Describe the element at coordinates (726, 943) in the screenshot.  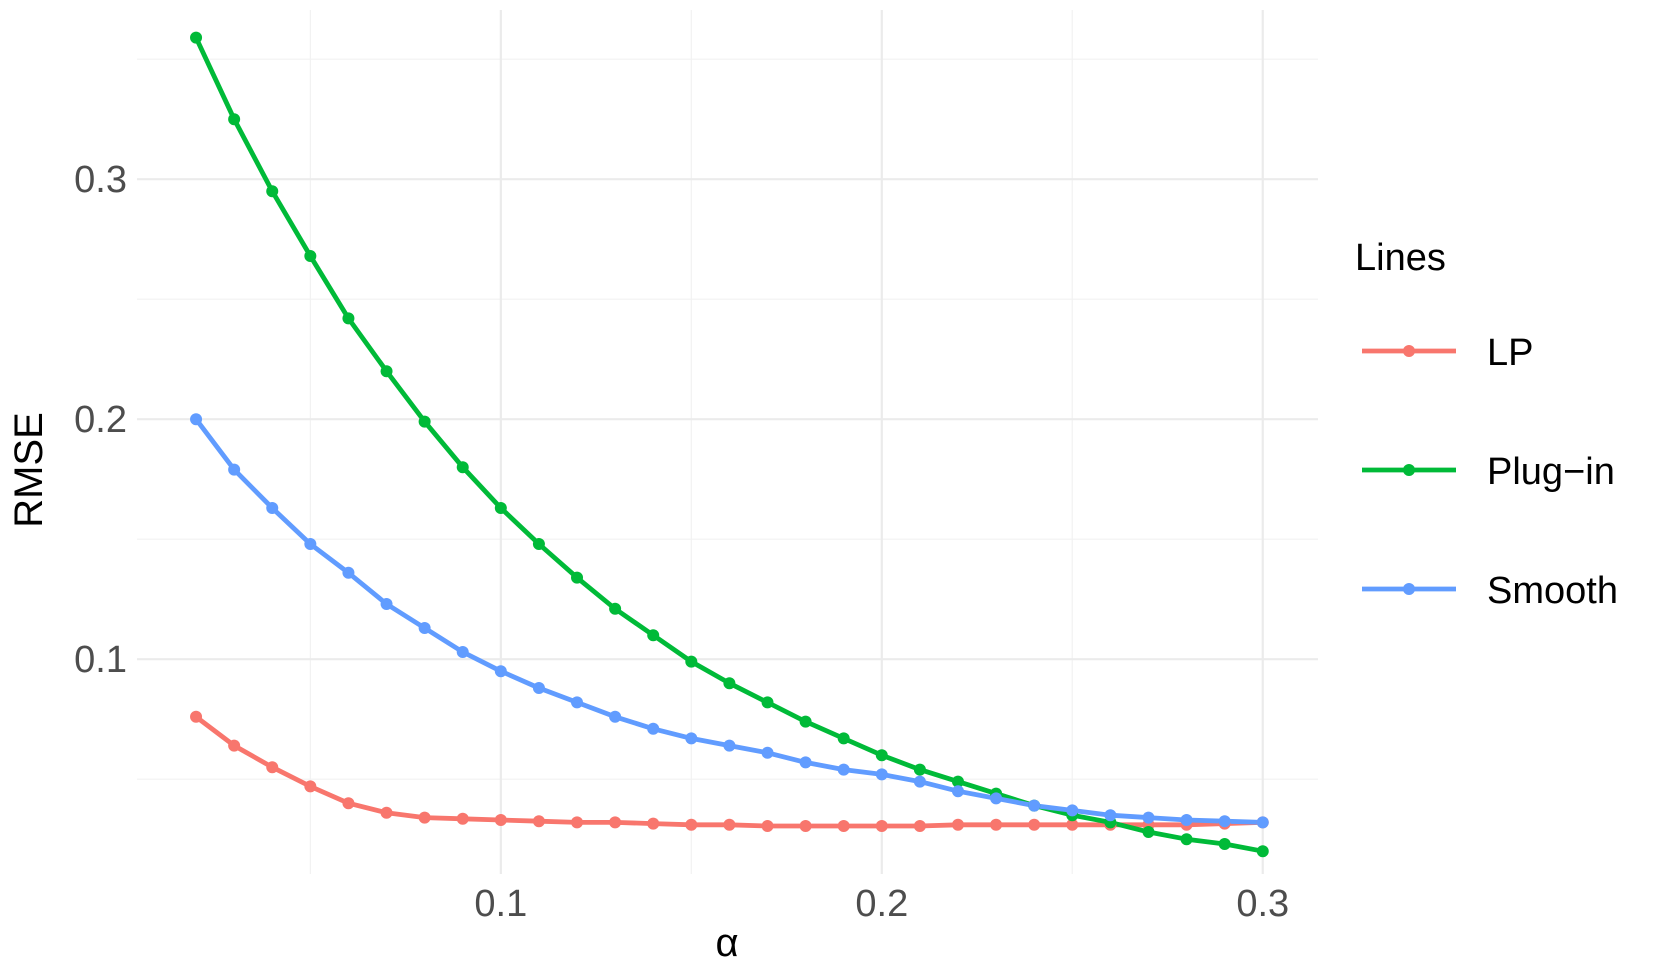
I see `x-axis-title: α` at that location.